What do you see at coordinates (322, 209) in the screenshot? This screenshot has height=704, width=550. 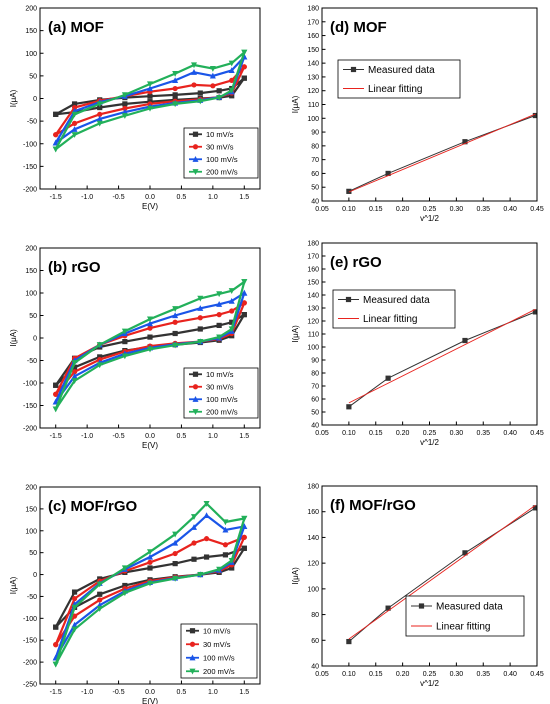 I see `x-tick-label: 0.05` at bounding box center [322, 209].